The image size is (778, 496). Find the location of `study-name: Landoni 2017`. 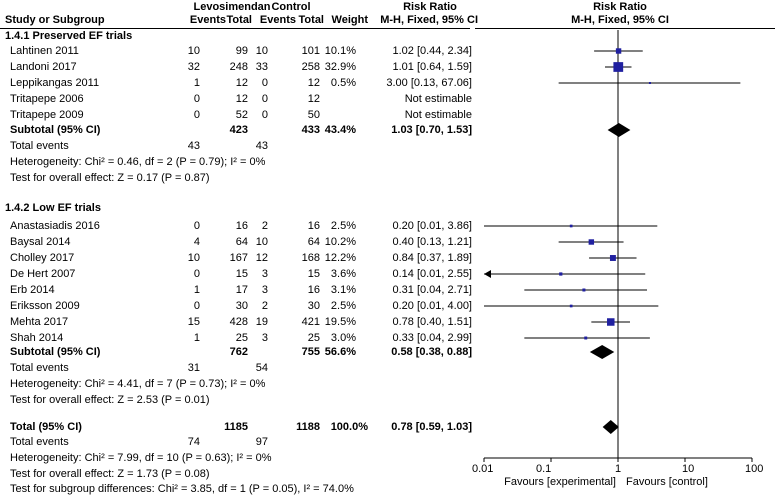

study-name: Landoni 2017 is located at coordinates (43, 67).